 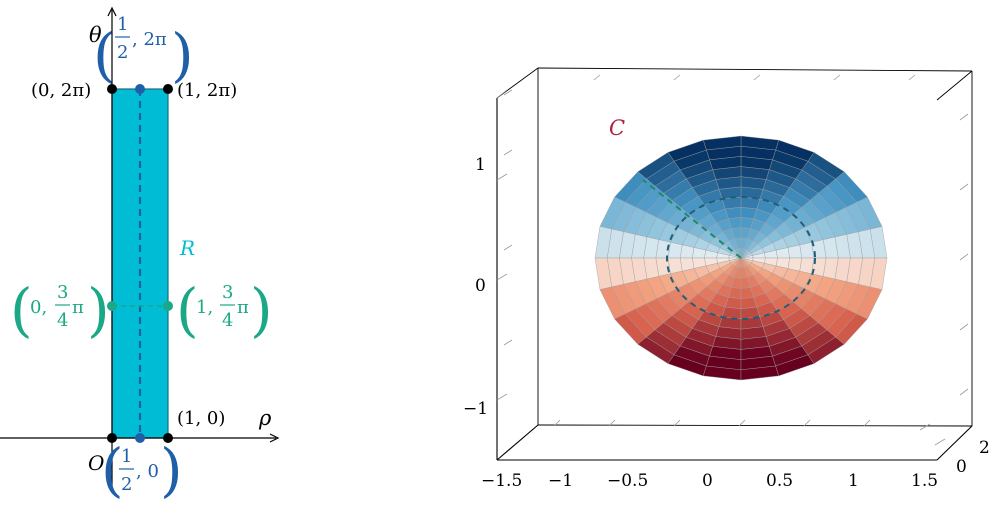 I want to click on corner-top-left-label: (0, 2π), so click(x=61, y=90).